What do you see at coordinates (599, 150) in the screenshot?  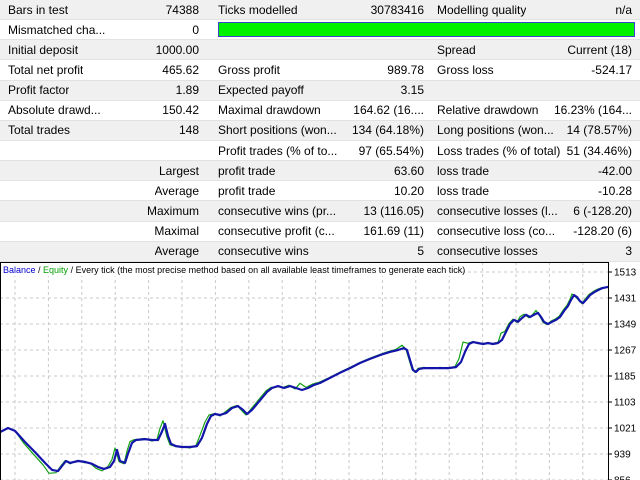 I see `stat-value: 51 (34.46%)` at bounding box center [599, 150].